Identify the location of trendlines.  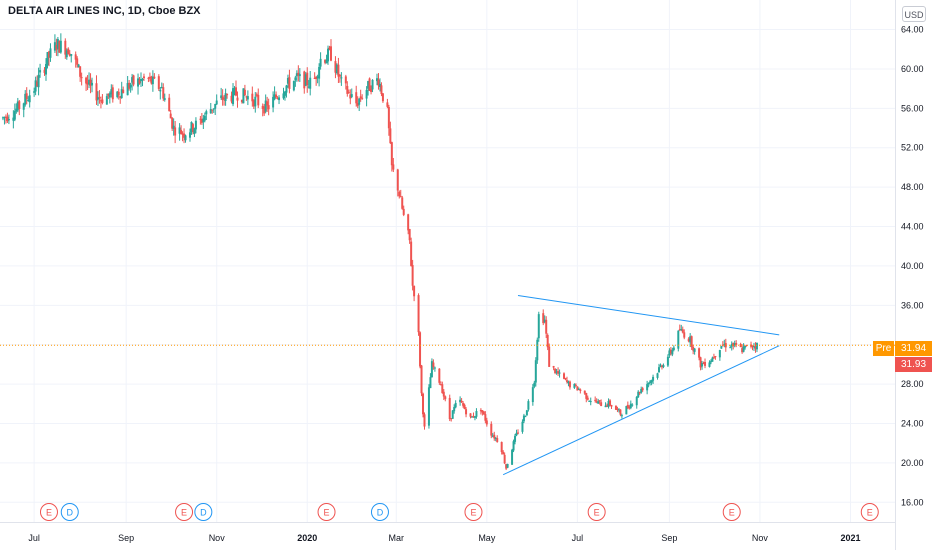
(641, 385).